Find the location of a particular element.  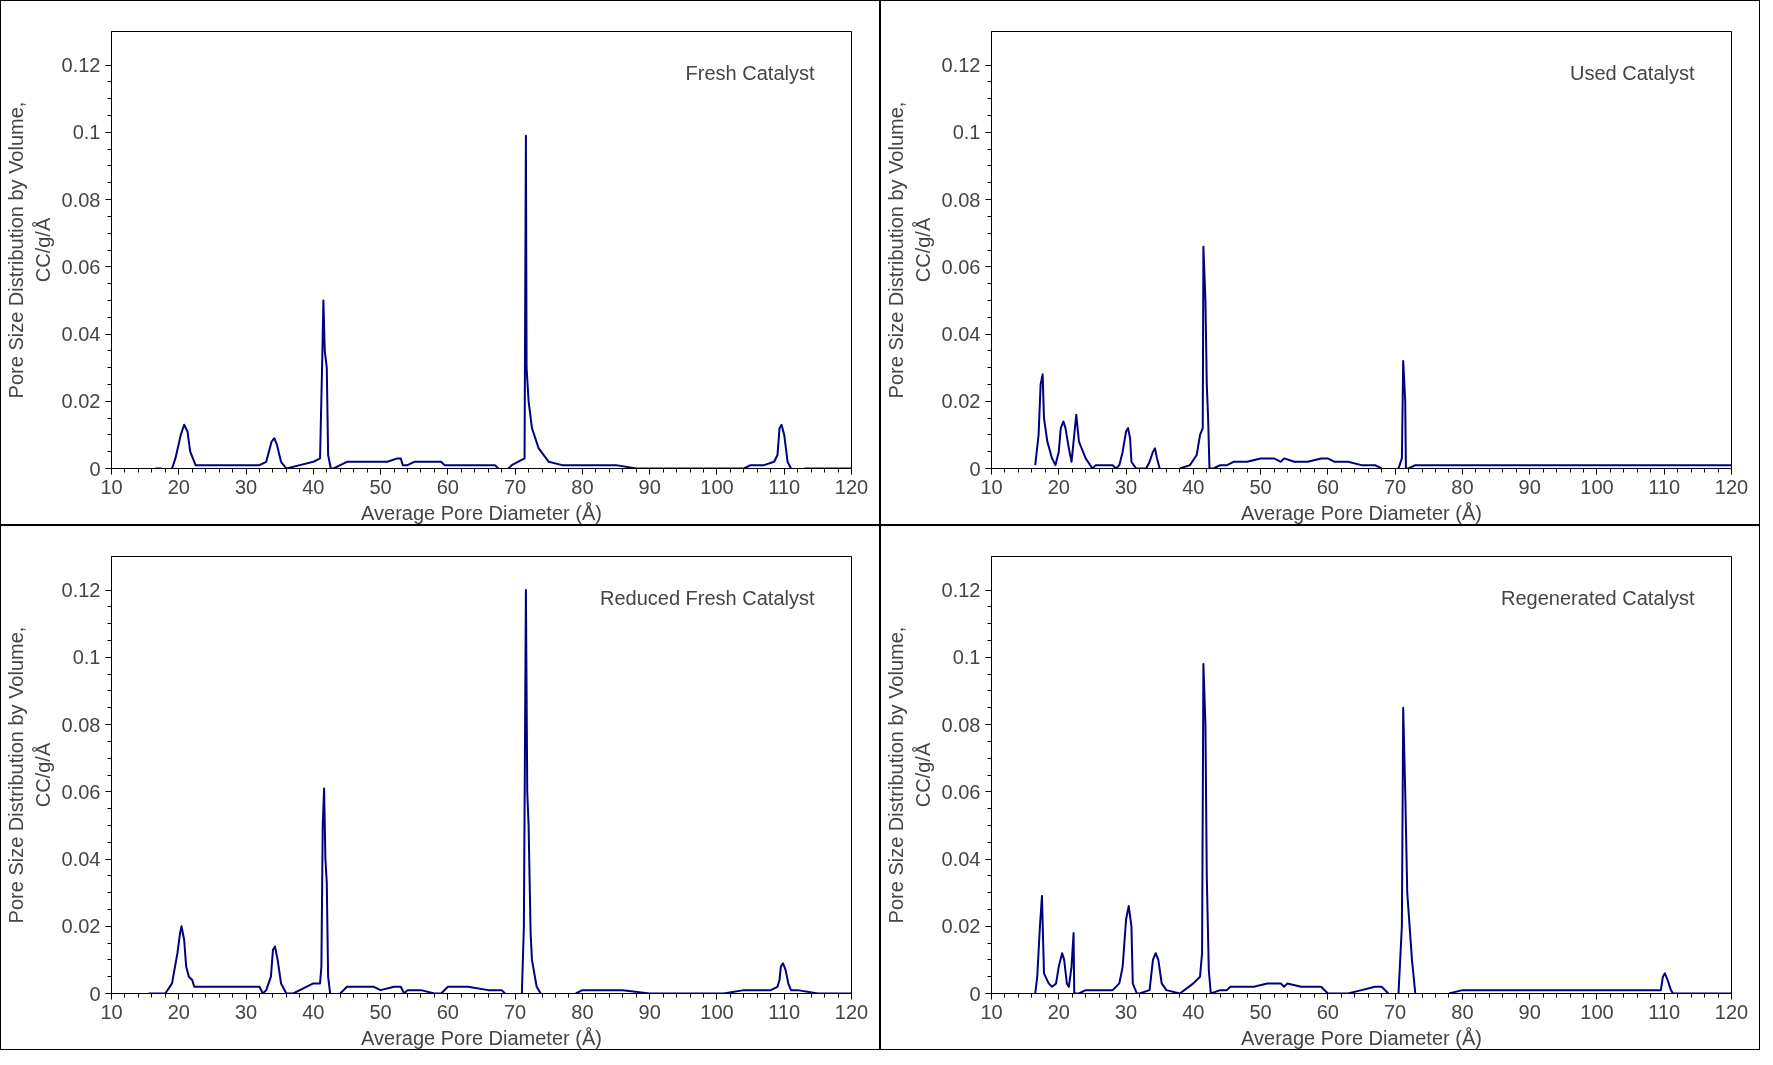

text: Regenerated Catalyst is located at coordinates (1598, 598).